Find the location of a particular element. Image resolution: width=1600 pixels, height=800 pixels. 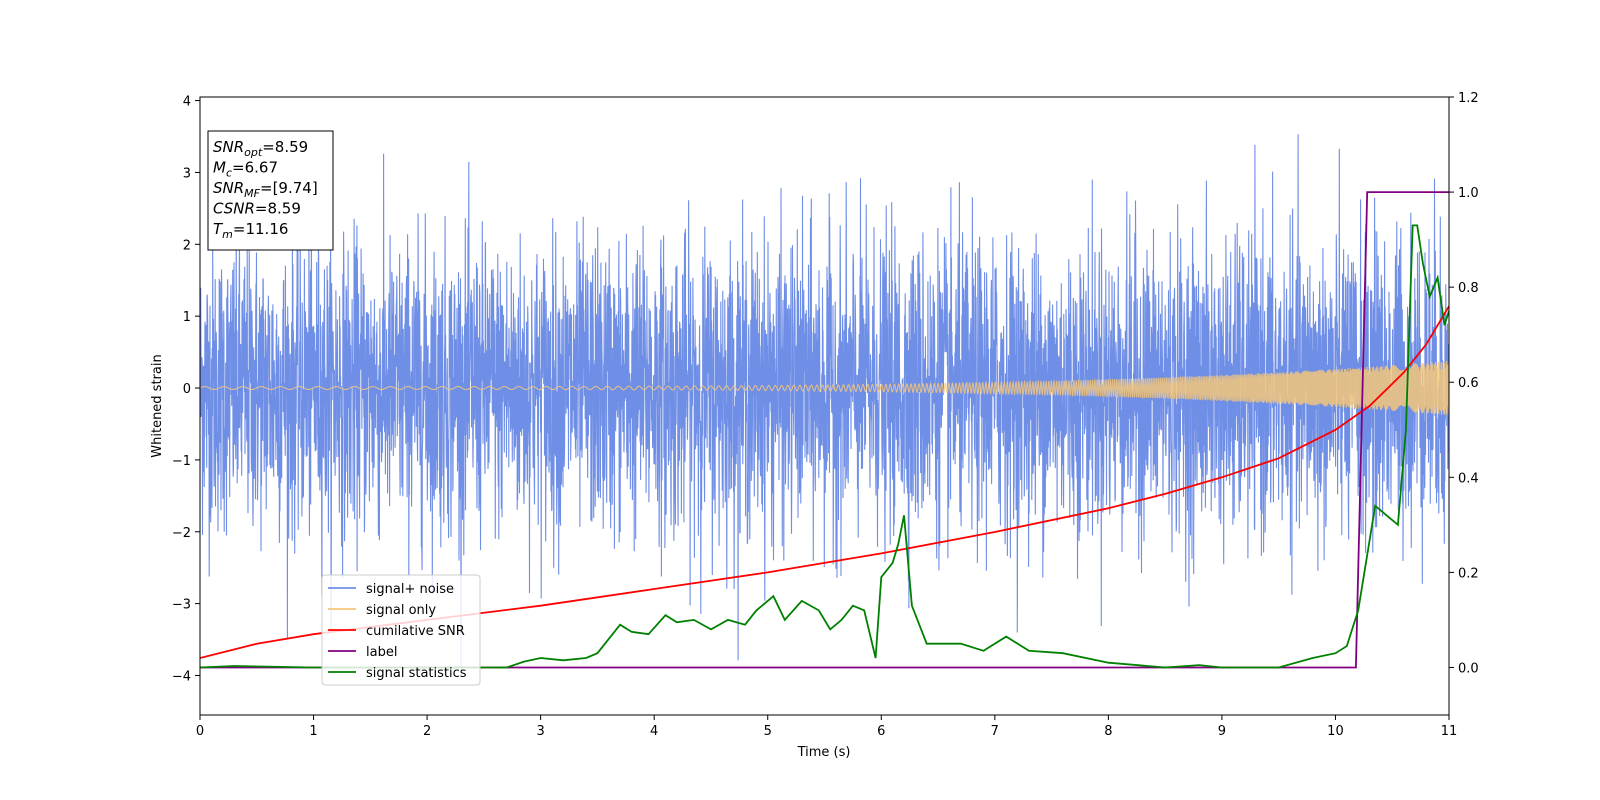

annotation-line: Tm=11.16 is located at coordinates (250, 230).